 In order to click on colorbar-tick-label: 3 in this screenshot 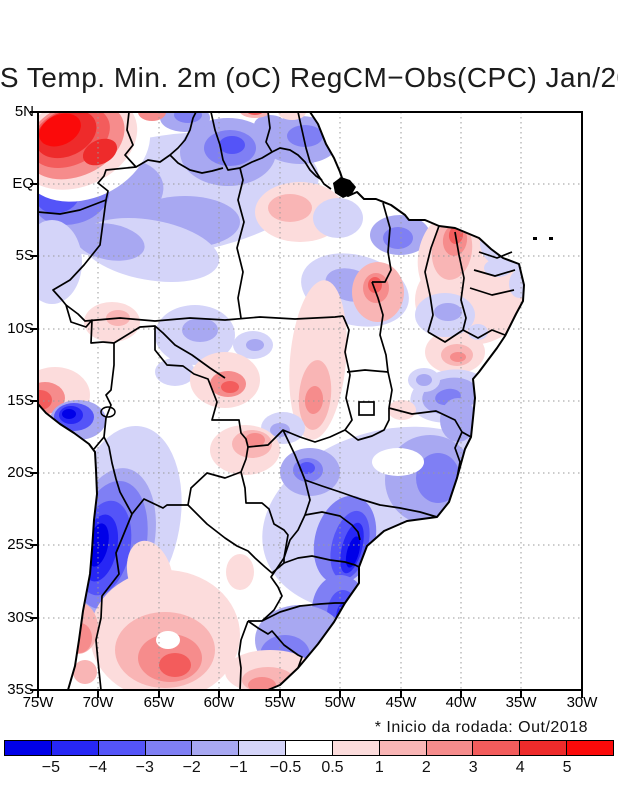, I will do `click(473, 767)`.